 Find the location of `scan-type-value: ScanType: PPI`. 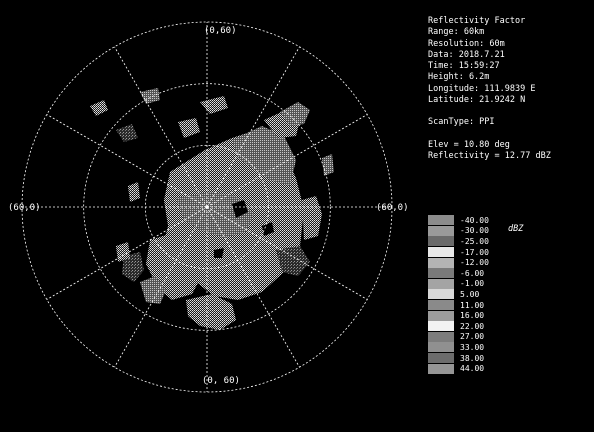

scan-type-value: ScanType: PPI is located at coordinates (461, 122).